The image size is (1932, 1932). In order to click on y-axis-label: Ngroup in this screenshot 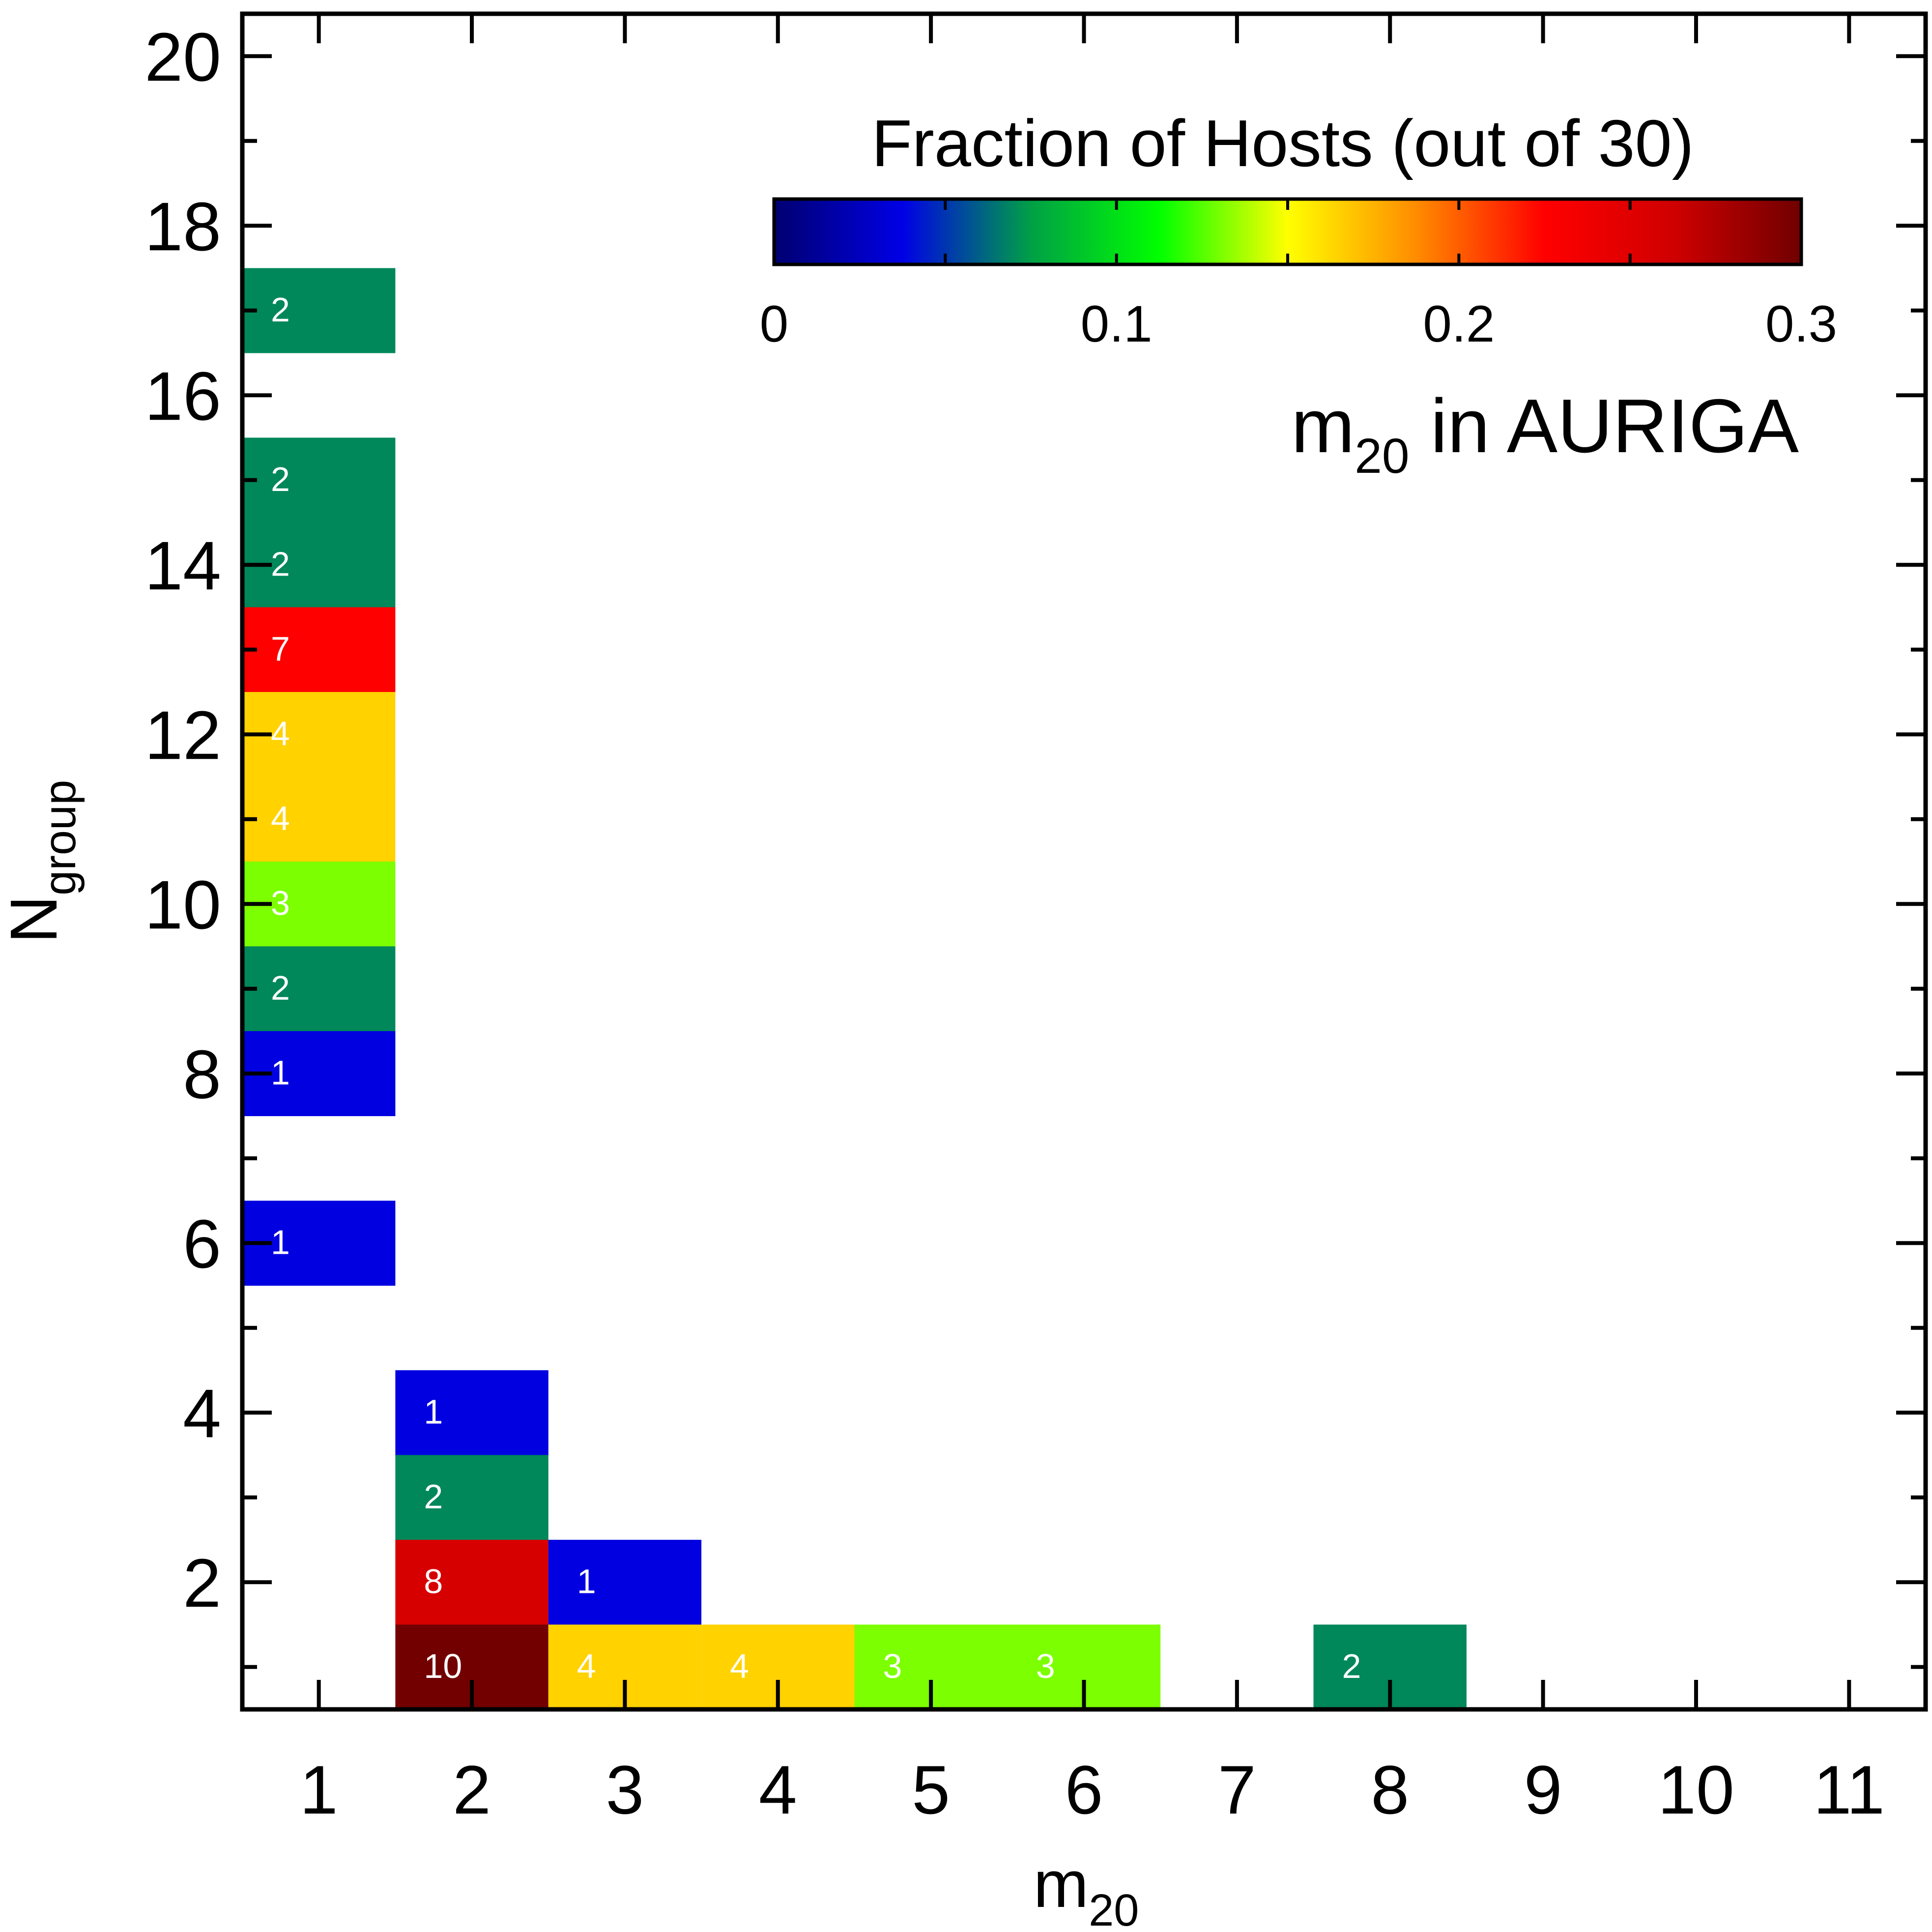, I will do `click(42, 862)`.